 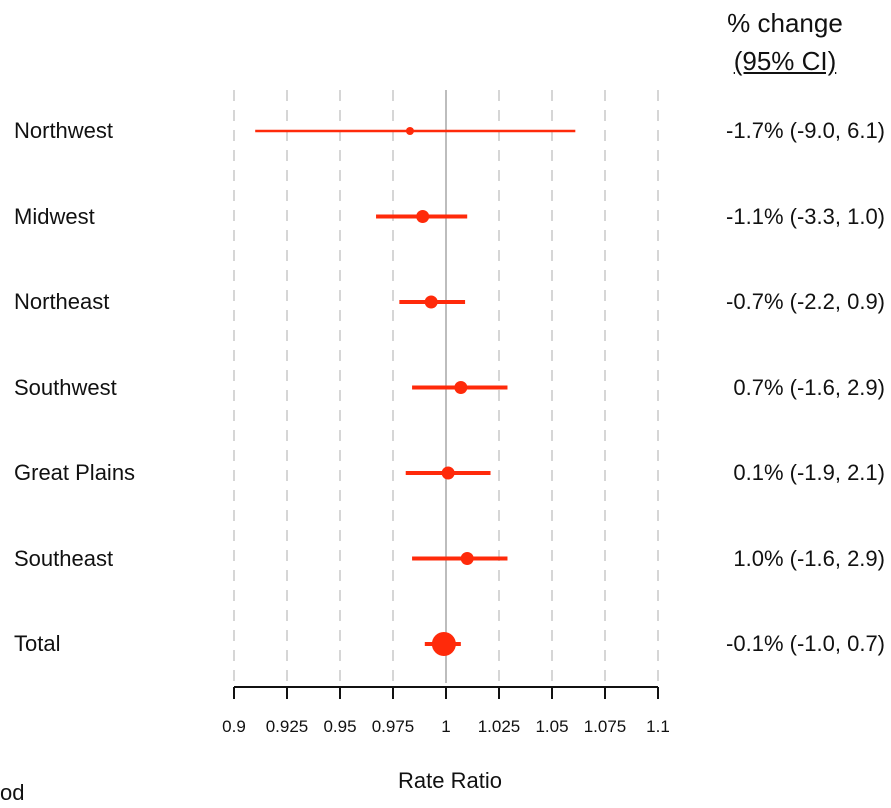 I want to click on x-tick-label-5: 1.025, so click(x=499, y=726).